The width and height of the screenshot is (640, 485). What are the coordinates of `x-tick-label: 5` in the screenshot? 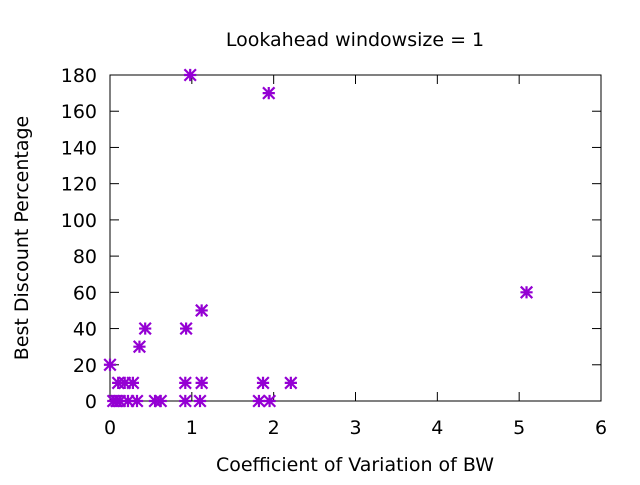 It's located at (519, 428).